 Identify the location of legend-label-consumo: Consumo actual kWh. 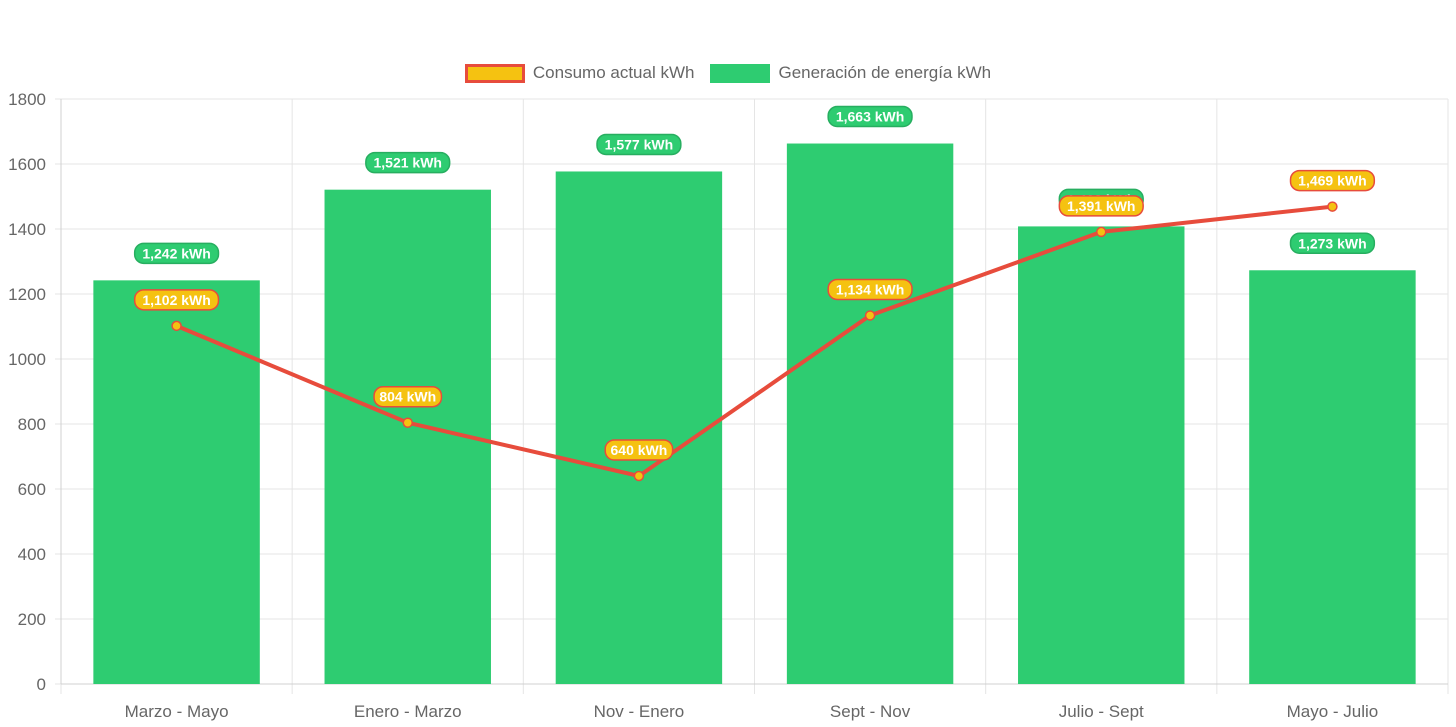
(613, 72).